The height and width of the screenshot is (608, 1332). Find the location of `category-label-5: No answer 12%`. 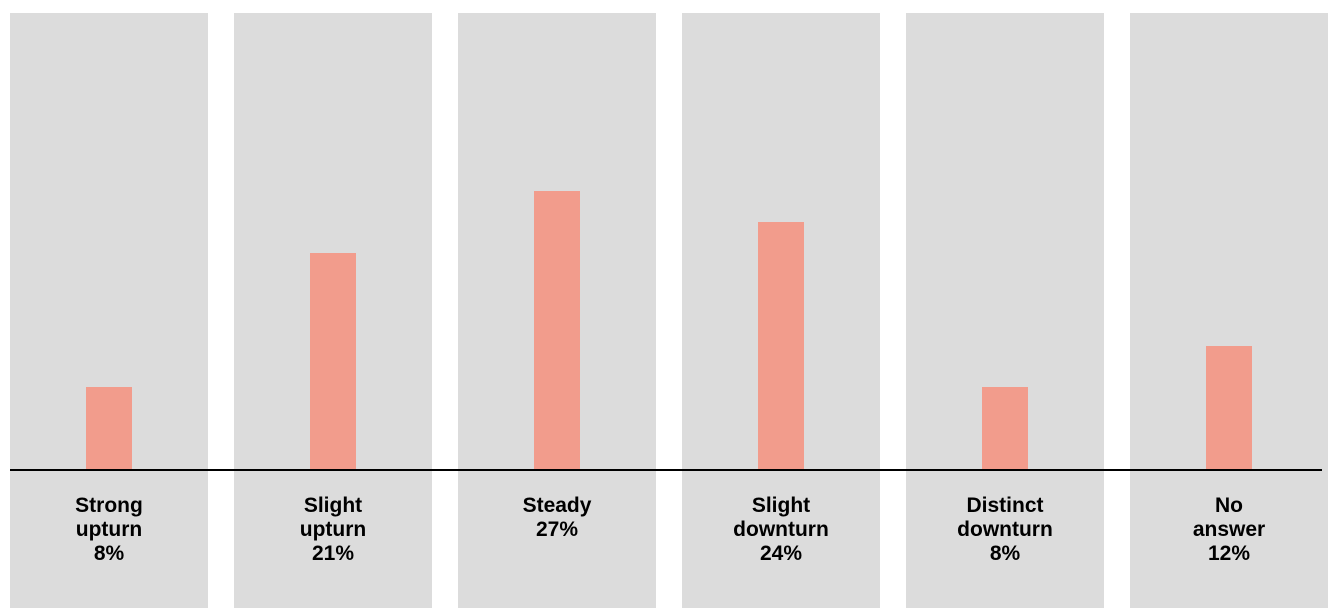

category-label-5: No answer 12% is located at coordinates (1229, 530).